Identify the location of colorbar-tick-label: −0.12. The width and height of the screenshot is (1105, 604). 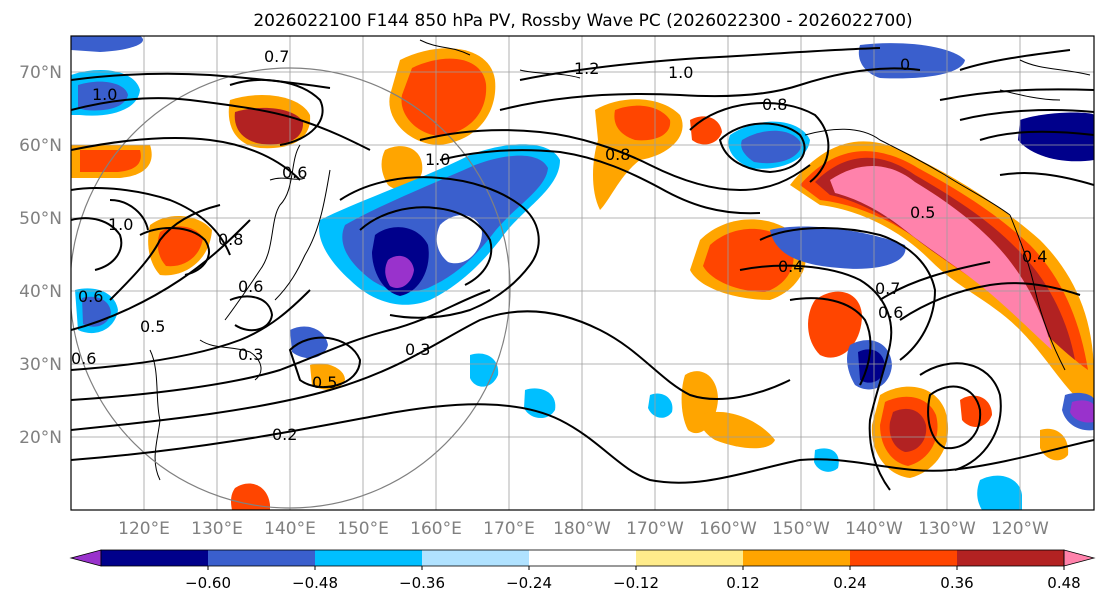
(636, 583).